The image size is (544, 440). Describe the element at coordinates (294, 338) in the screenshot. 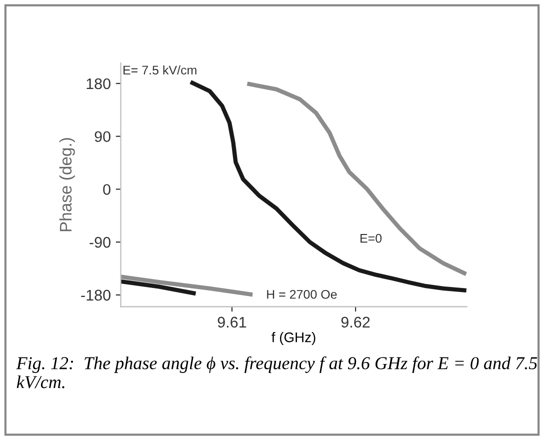

I see `x-axis-title: f (GHz)` at that location.